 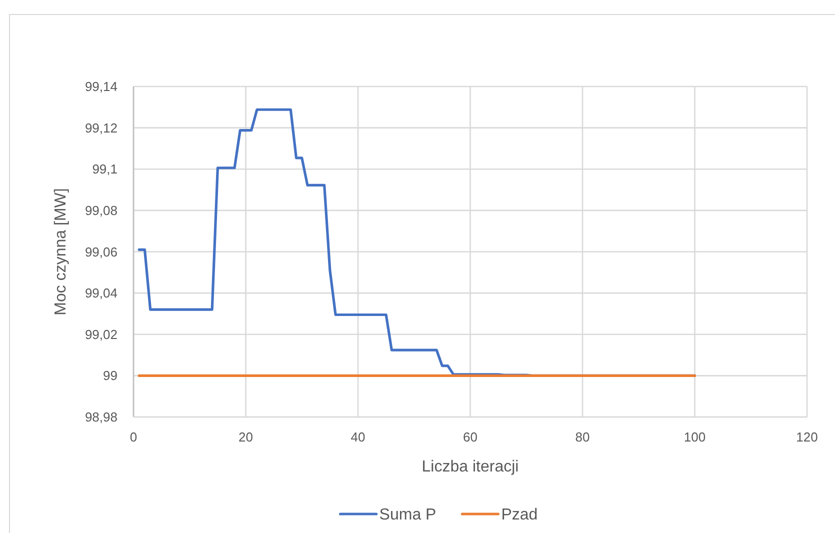 What do you see at coordinates (695, 437) in the screenshot?
I see `x-tick-label: 100` at bounding box center [695, 437].